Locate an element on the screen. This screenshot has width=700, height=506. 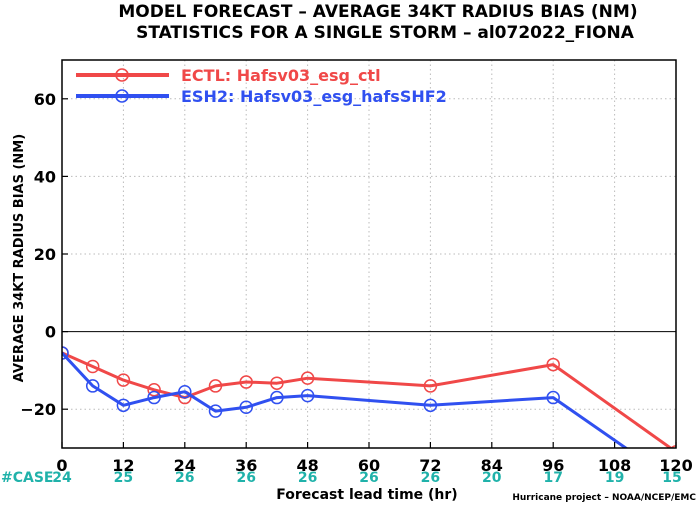
x-tick-label: 12 is located at coordinates (123, 465).